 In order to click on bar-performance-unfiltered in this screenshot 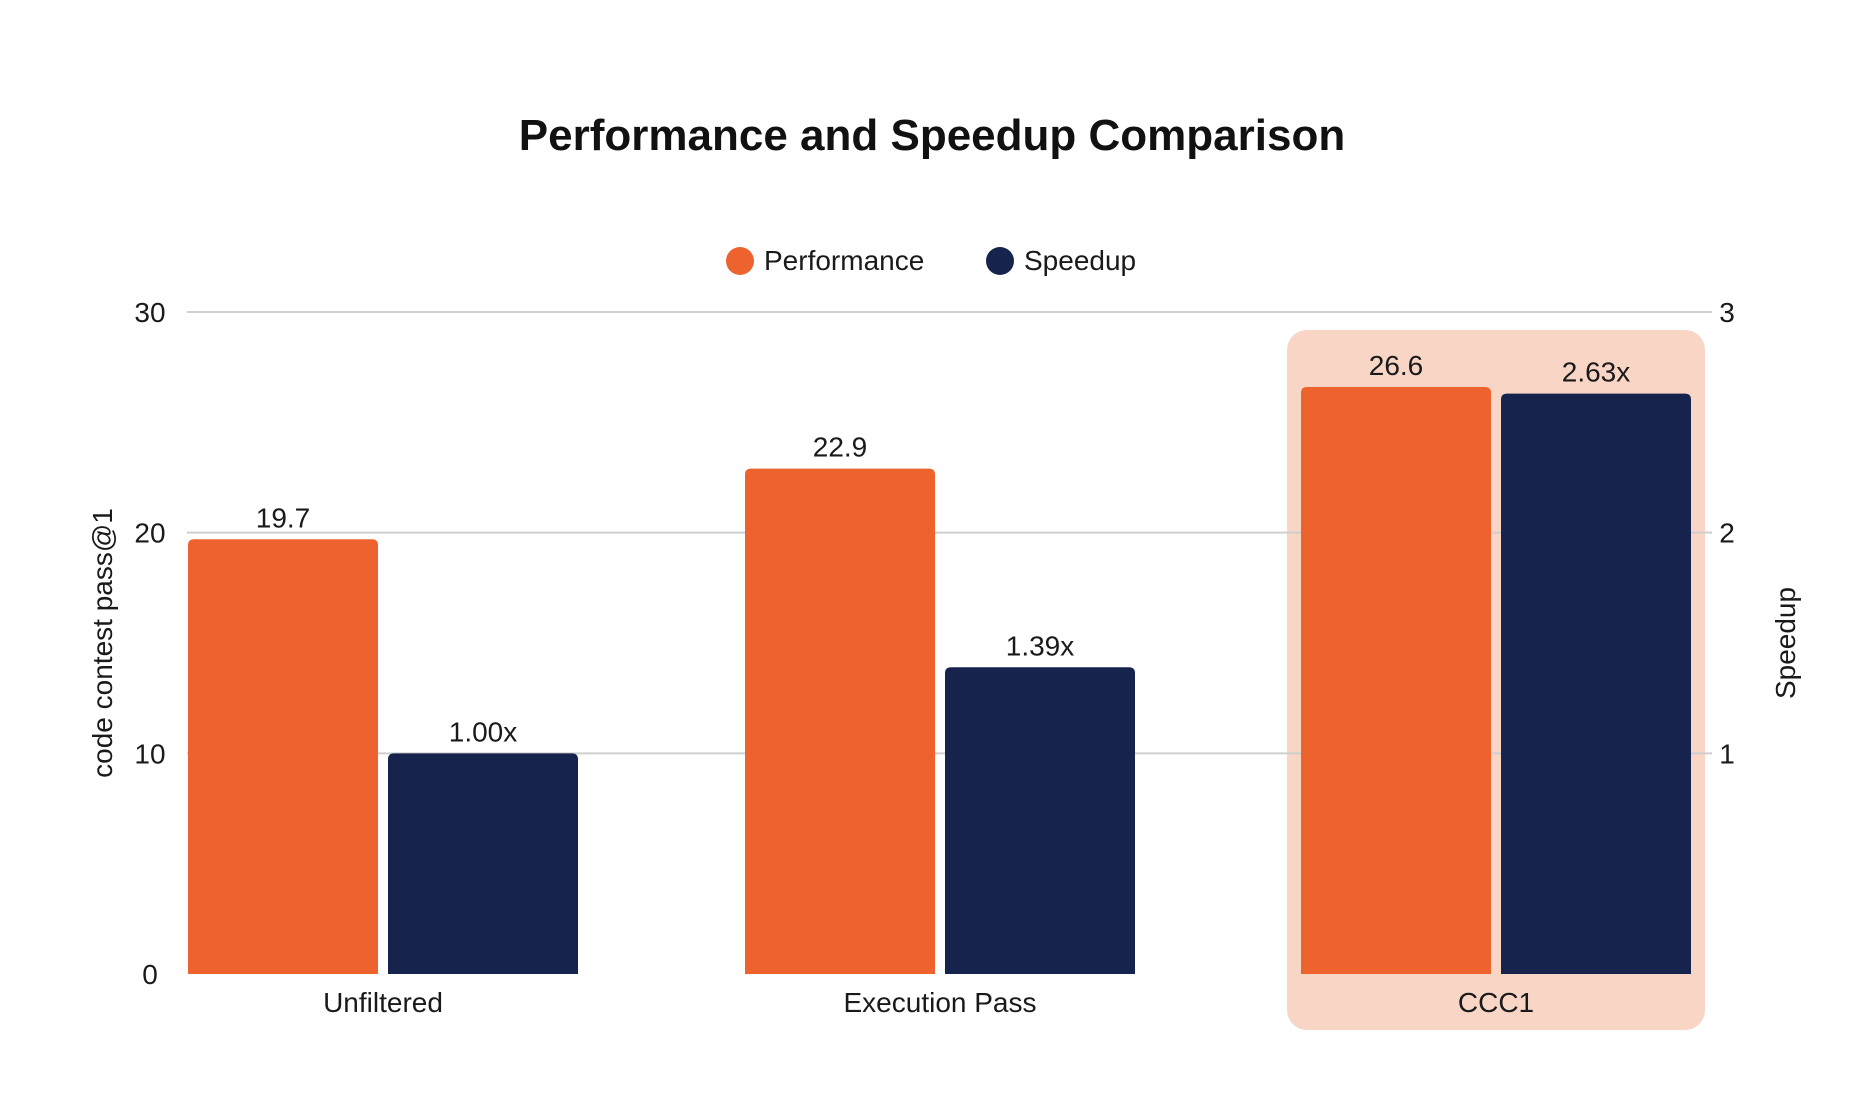, I will do `click(283, 756)`.